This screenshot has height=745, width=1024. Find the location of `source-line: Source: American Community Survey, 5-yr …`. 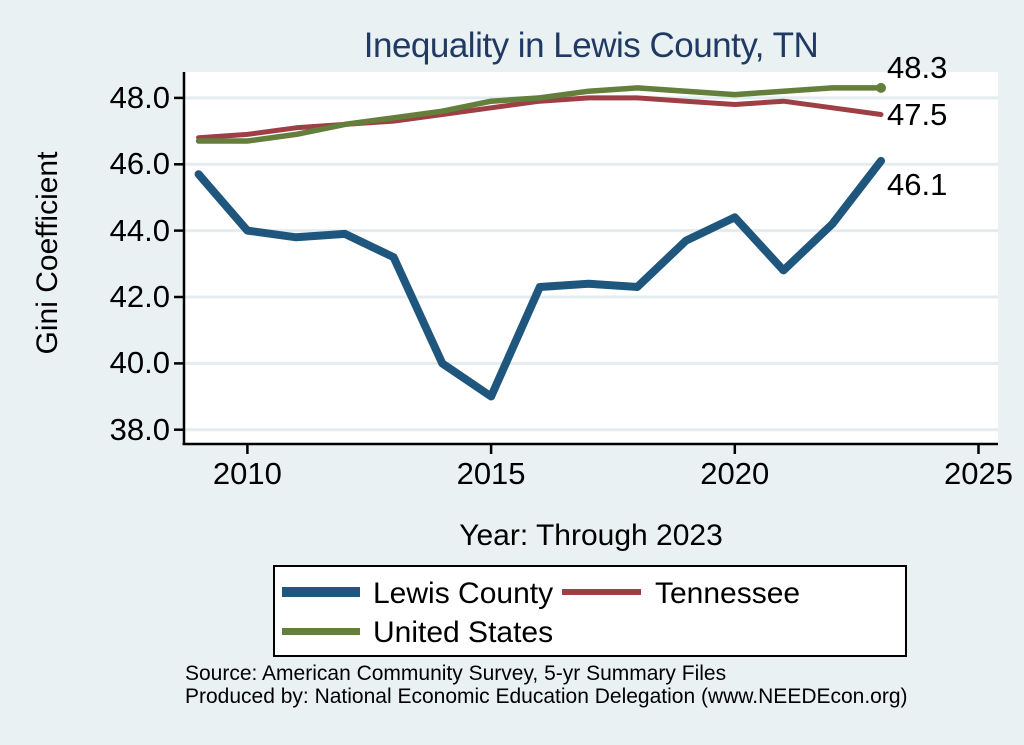

source-line: Source: American Community Survey, 5-yr … is located at coordinates (456, 673).